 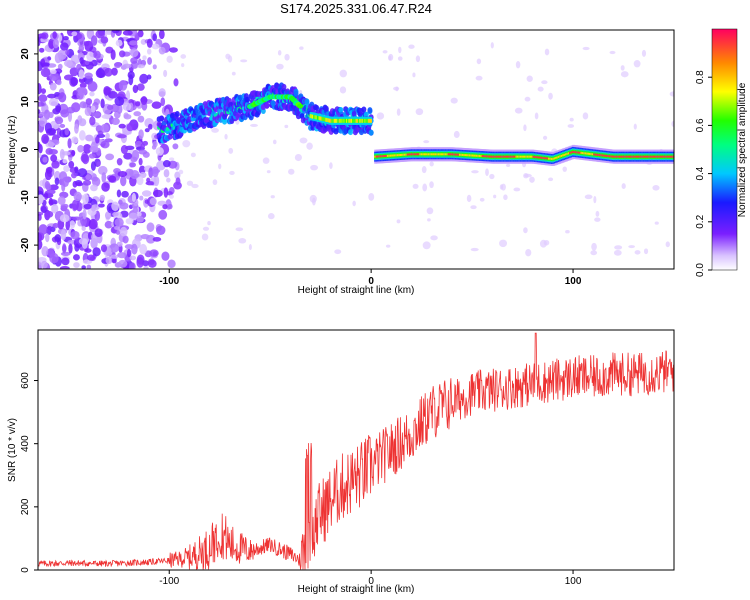 What do you see at coordinates (700, 173) in the screenshot?
I see `colorbar-tick-label: 0.4` at bounding box center [700, 173].